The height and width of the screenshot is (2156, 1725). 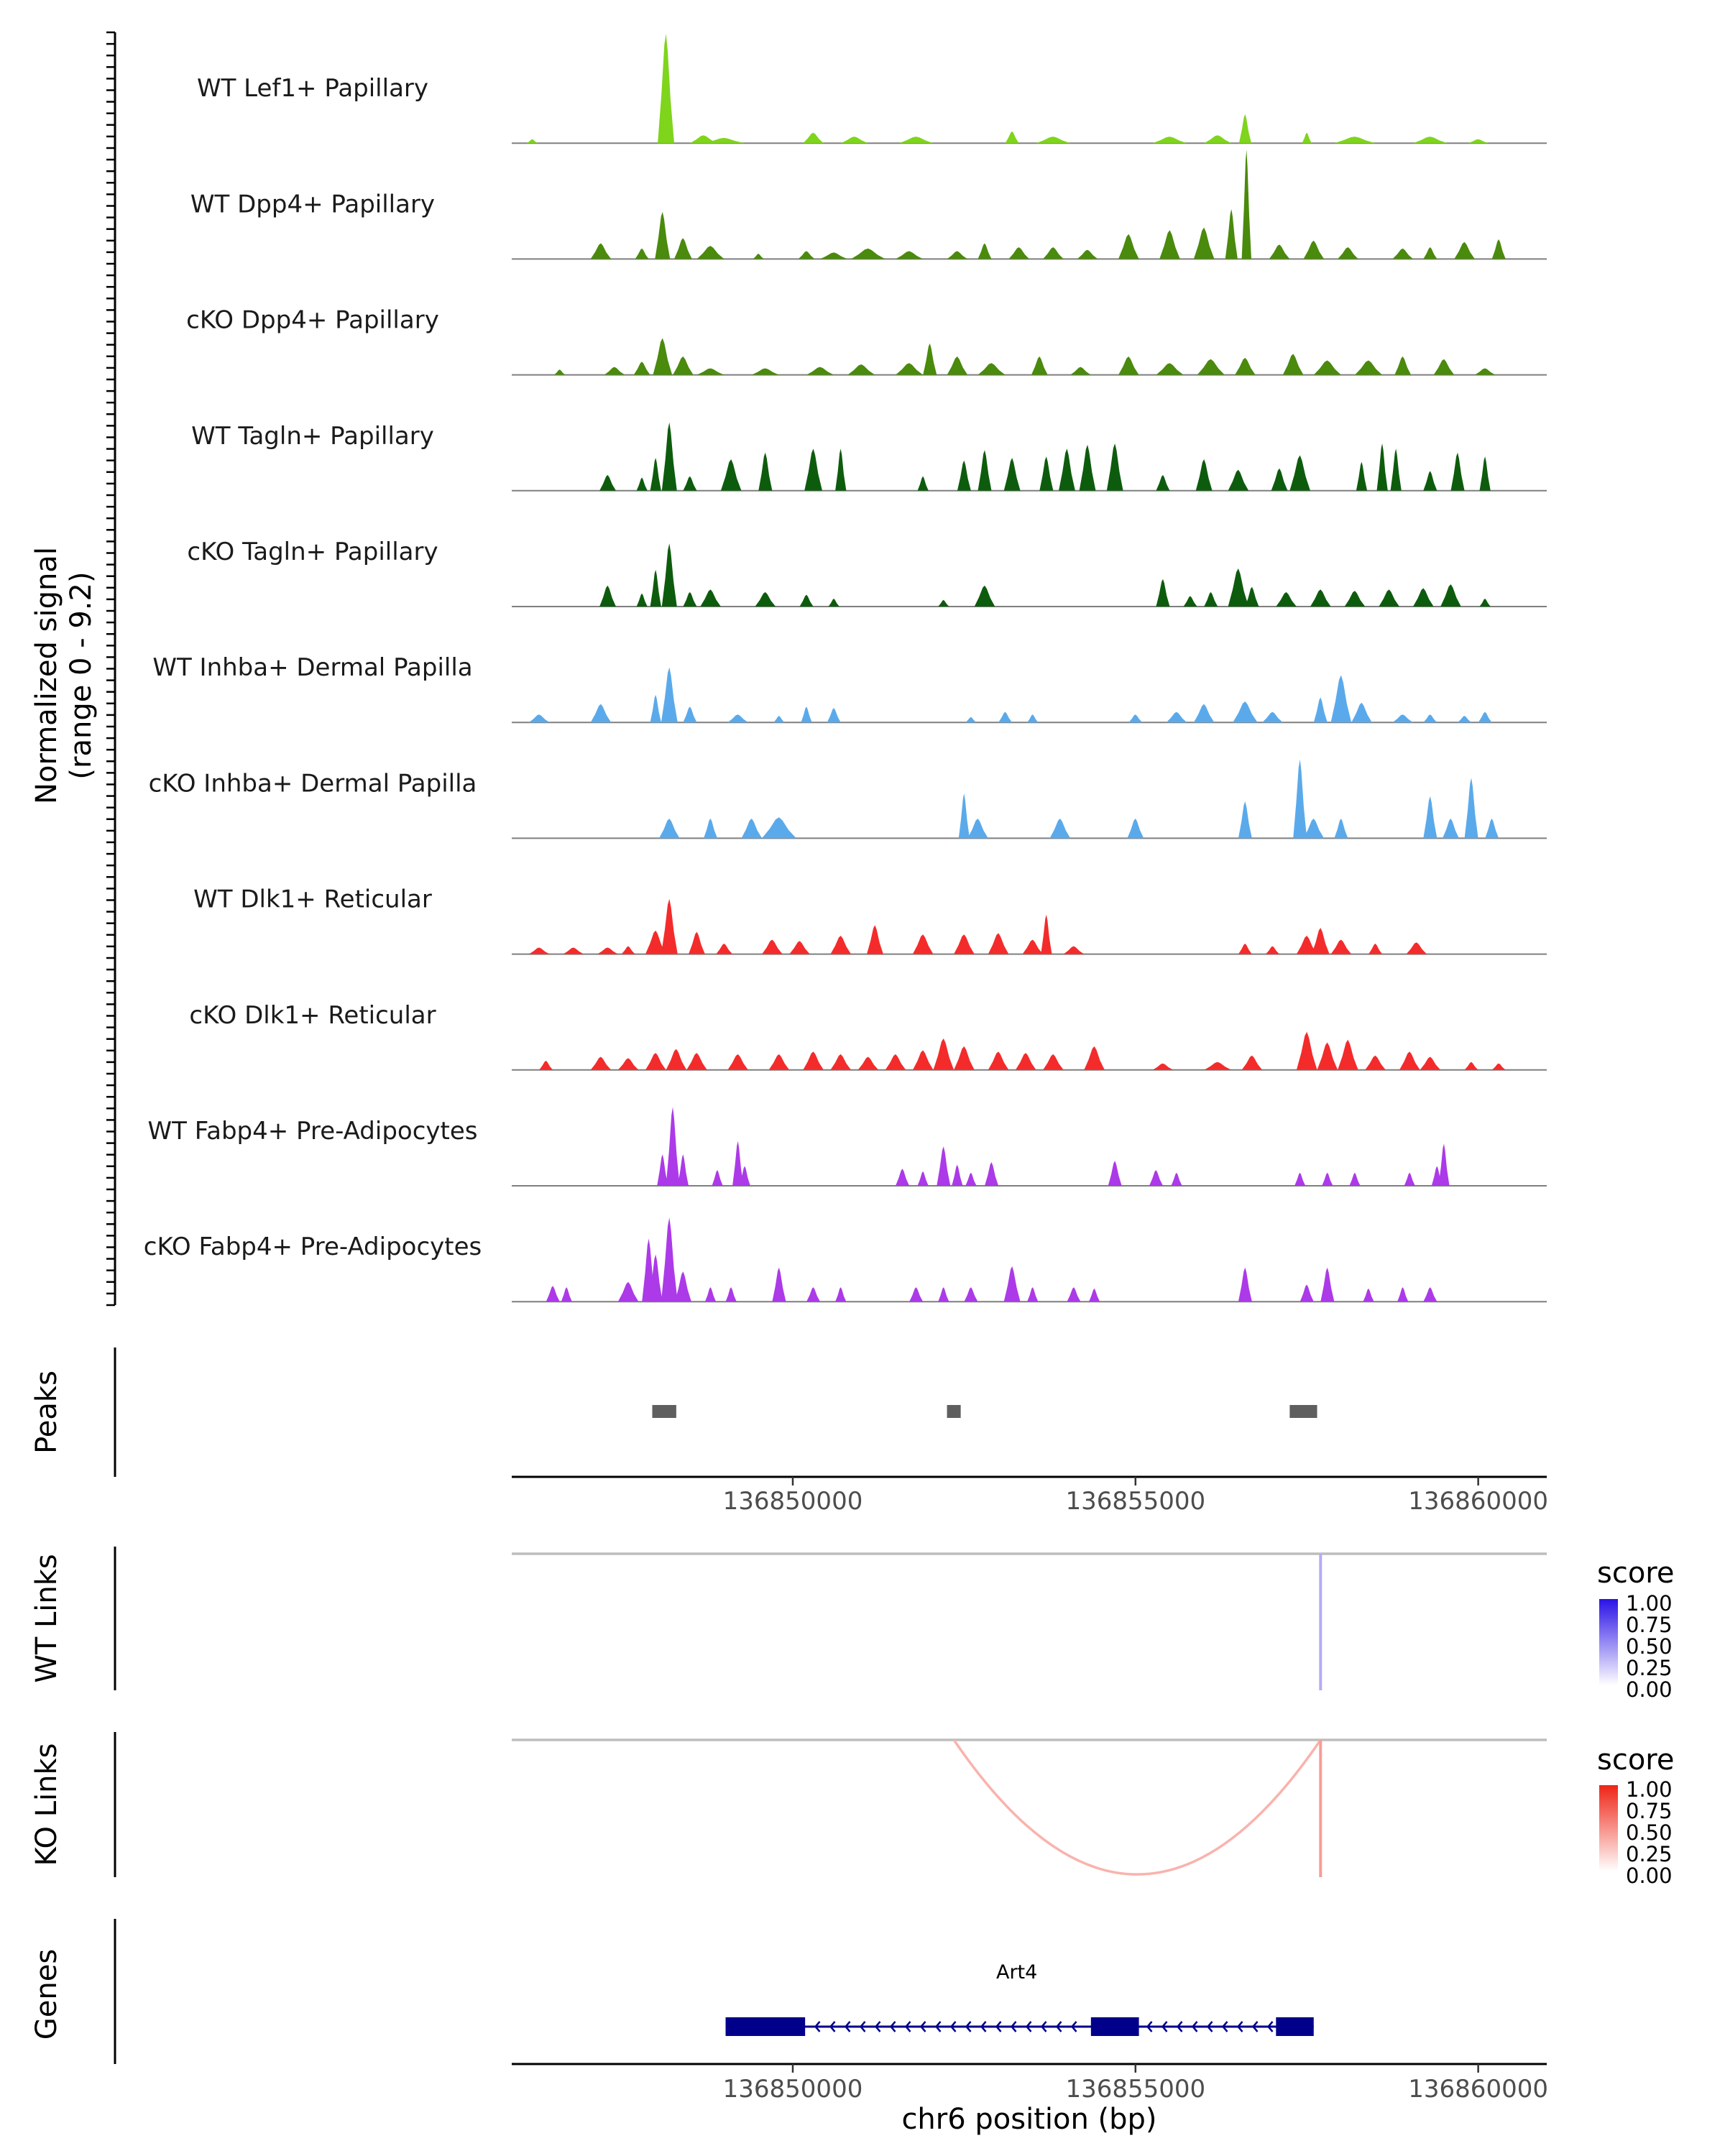 I want to click on legend-tick: 0.50, so click(x=1649, y=1646).